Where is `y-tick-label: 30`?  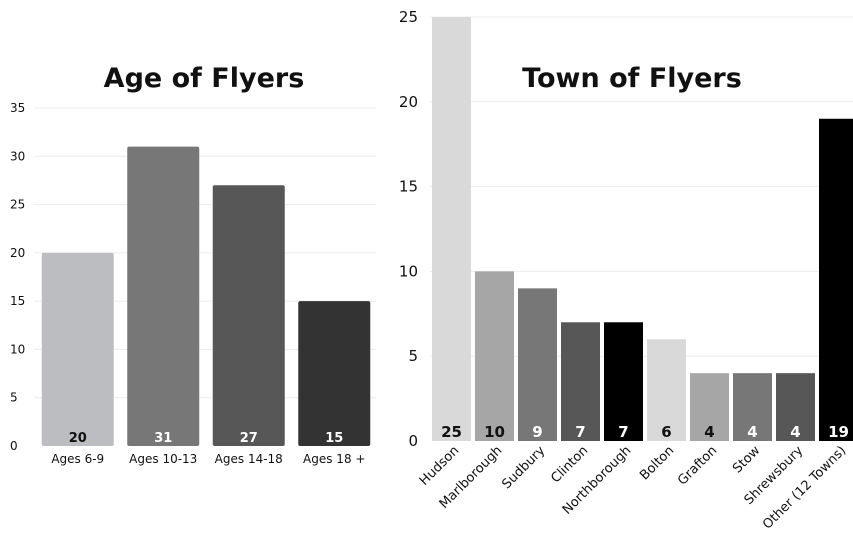
y-tick-label: 30 is located at coordinates (17, 156).